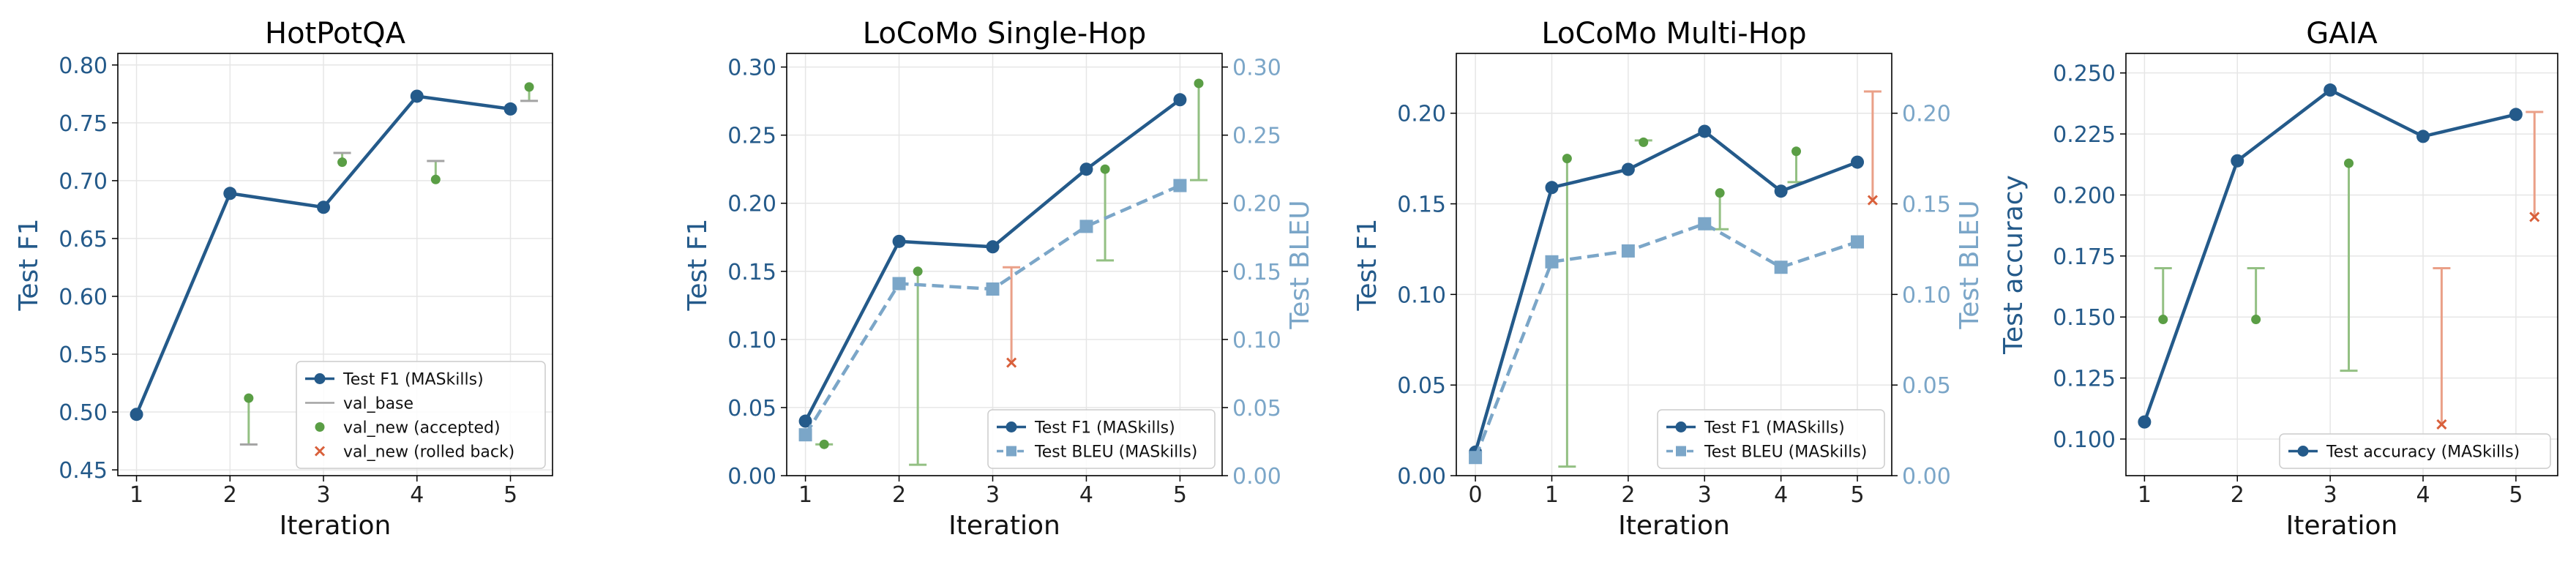 The height and width of the screenshot is (562, 2576). Describe the element at coordinates (2342, 33) in the screenshot. I see `chart-title: GAIA` at that location.